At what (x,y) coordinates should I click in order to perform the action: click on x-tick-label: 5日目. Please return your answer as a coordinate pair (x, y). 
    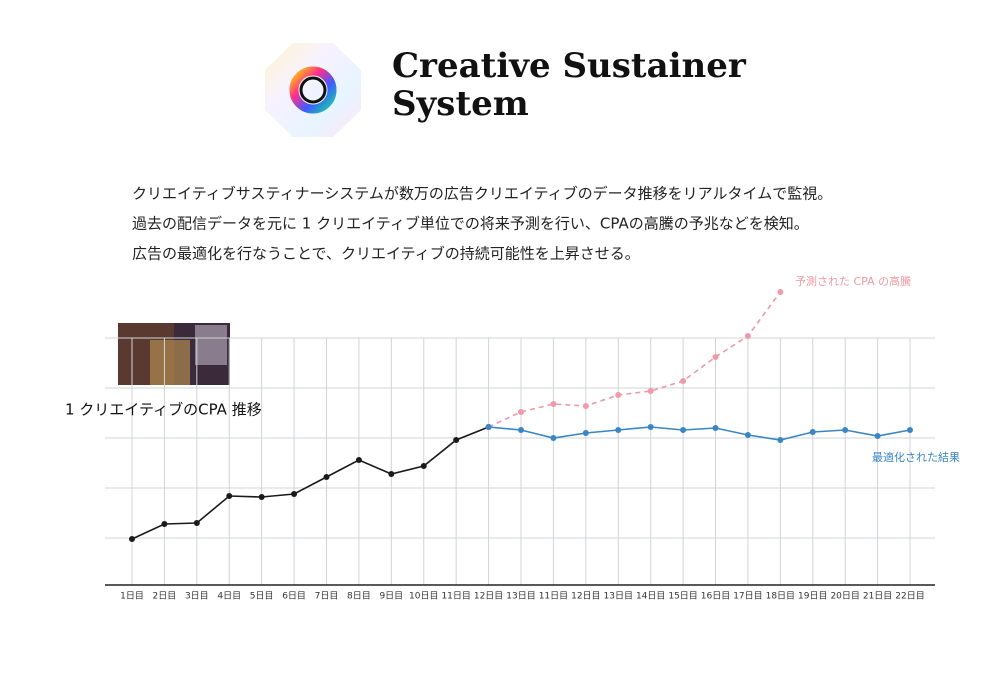
    Looking at the image, I should click on (262, 596).